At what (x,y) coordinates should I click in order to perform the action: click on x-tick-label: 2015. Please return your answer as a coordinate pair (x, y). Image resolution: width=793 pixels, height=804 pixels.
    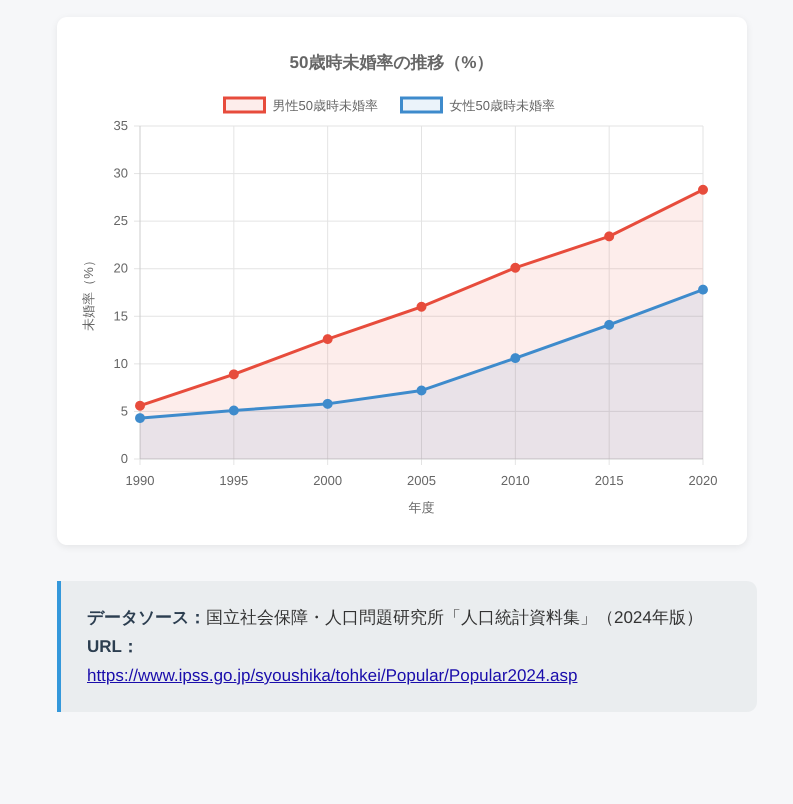
    Looking at the image, I should click on (609, 480).